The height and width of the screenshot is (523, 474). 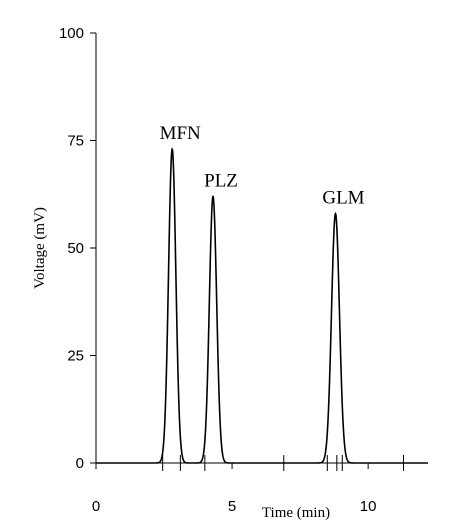 What do you see at coordinates (343, 198) in the screenshot?
I see `peak-label-glm: GLM` at bounding box center [343, 198].